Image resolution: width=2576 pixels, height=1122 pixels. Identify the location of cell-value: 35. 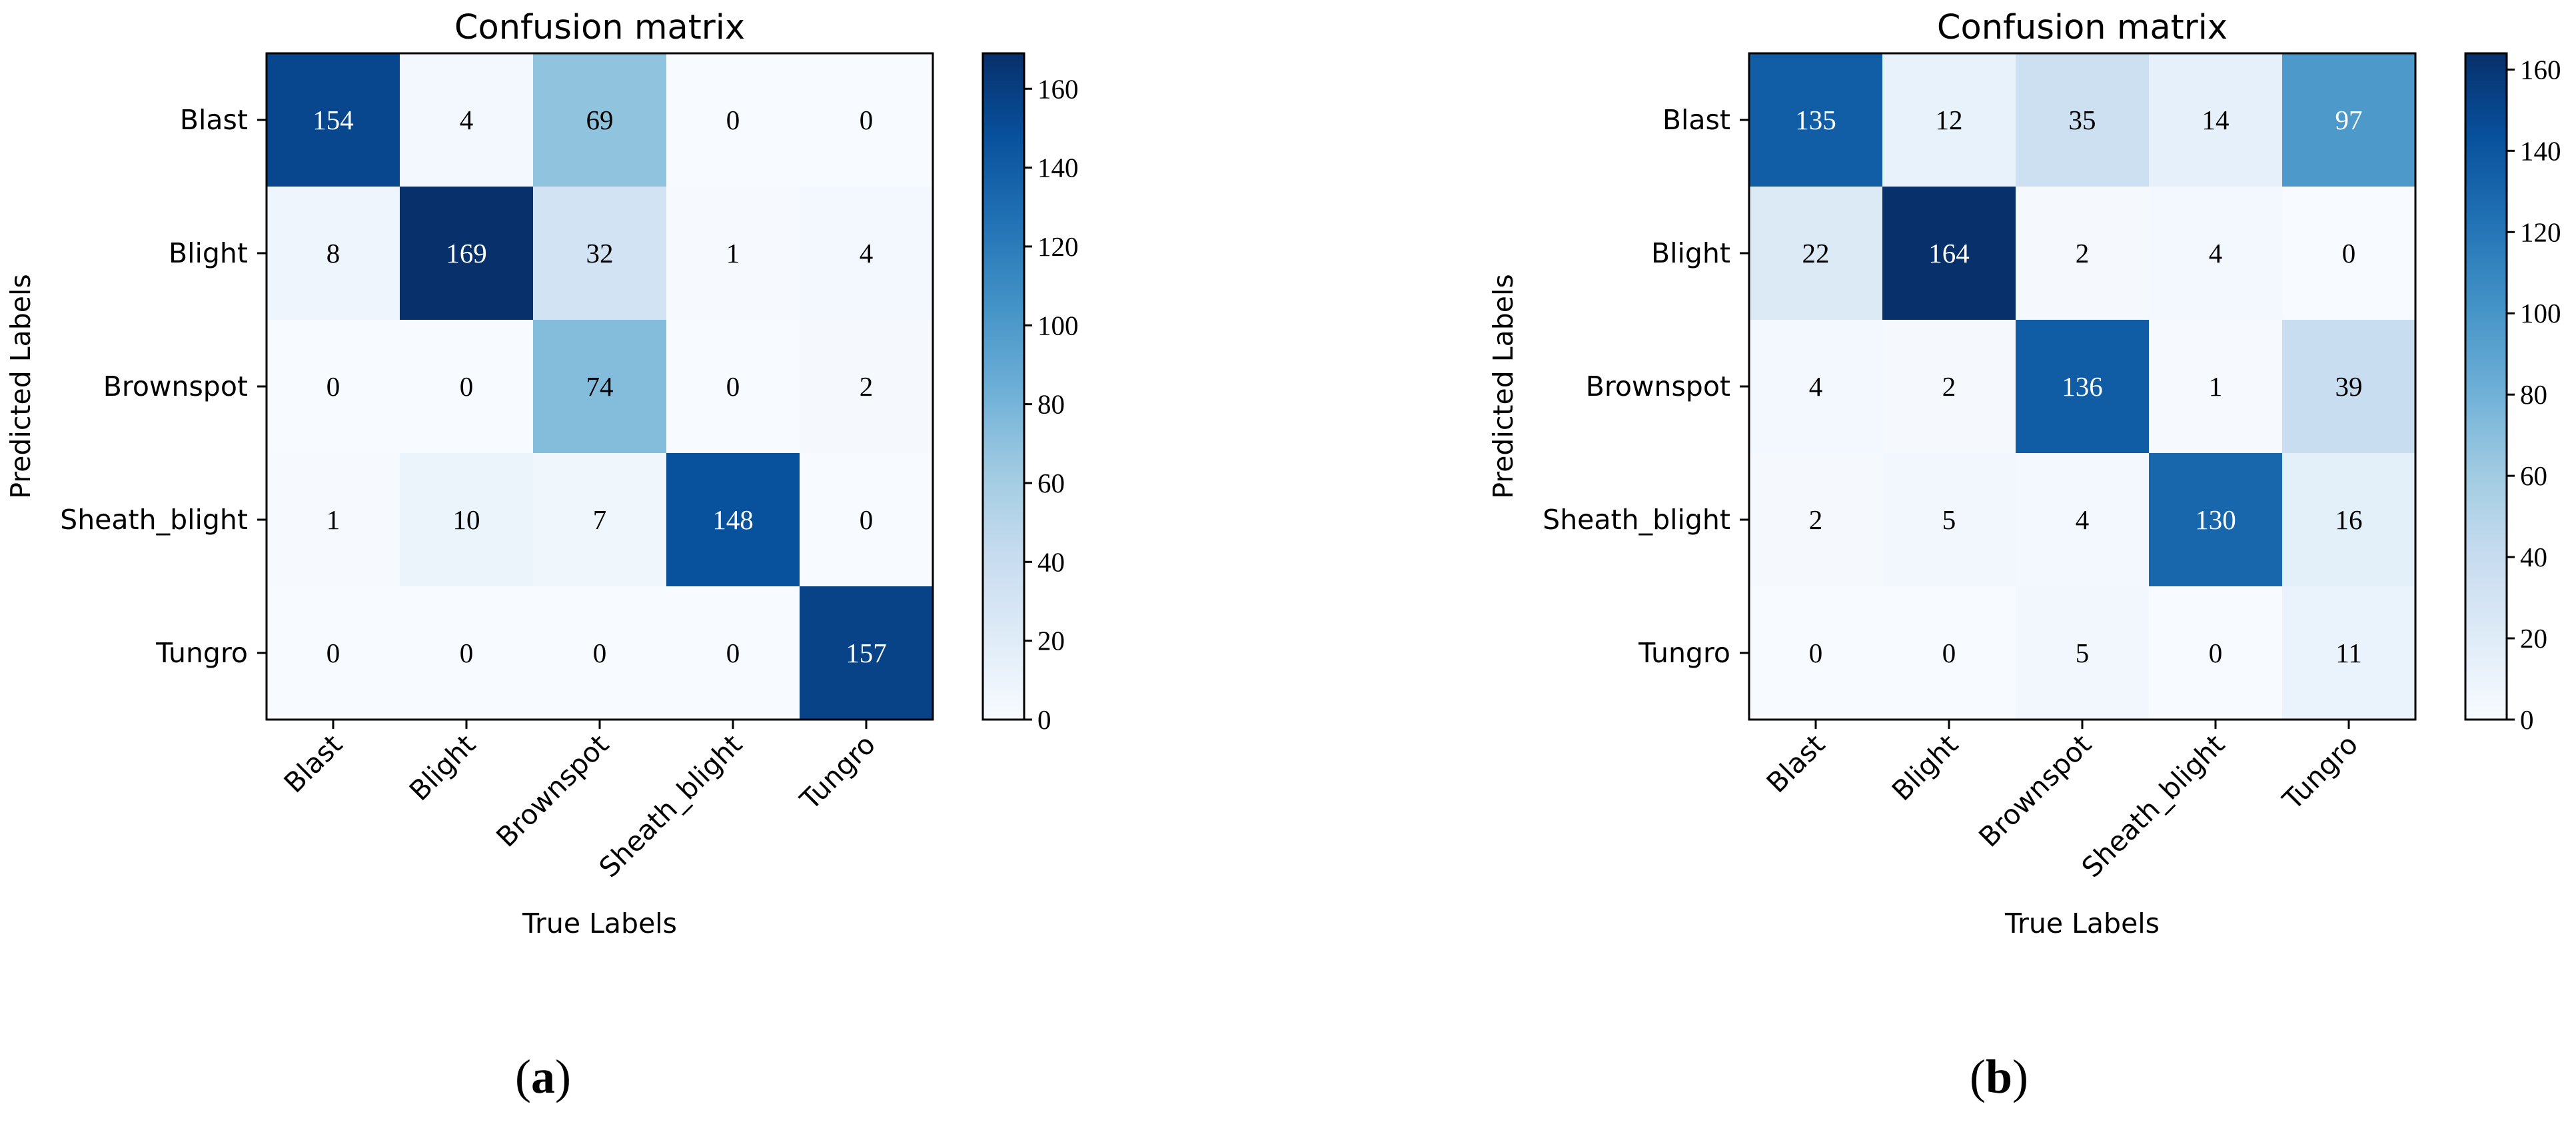
(2082, 120).